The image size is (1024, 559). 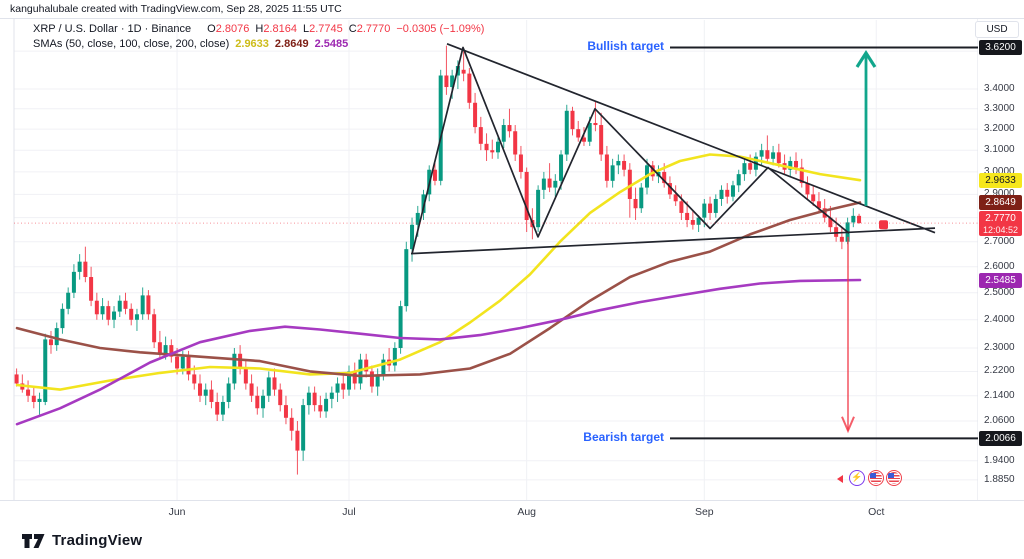 I want to click on tradingview-logo: TradingView, so click(x=82, y=540).